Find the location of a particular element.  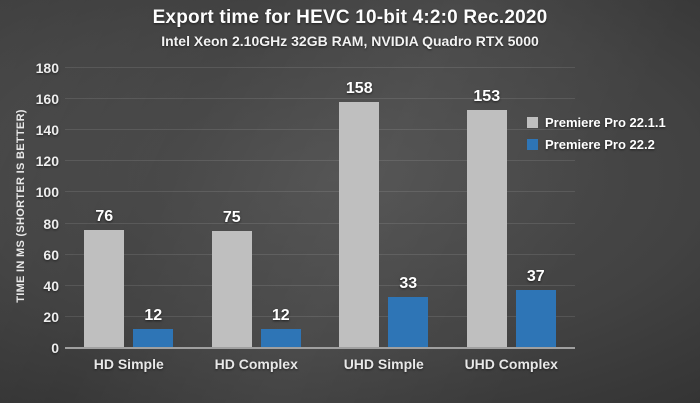

x-category-label: UHD Simple is located at coordinates (383, 364).